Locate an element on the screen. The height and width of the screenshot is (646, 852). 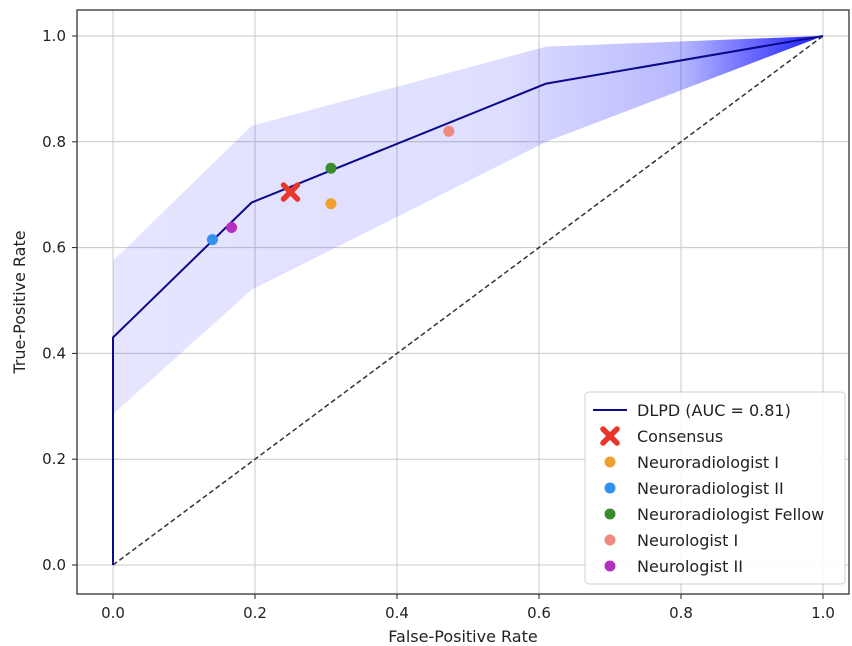
y-tick-label: 0.8 is located at coordinates (54, 142).